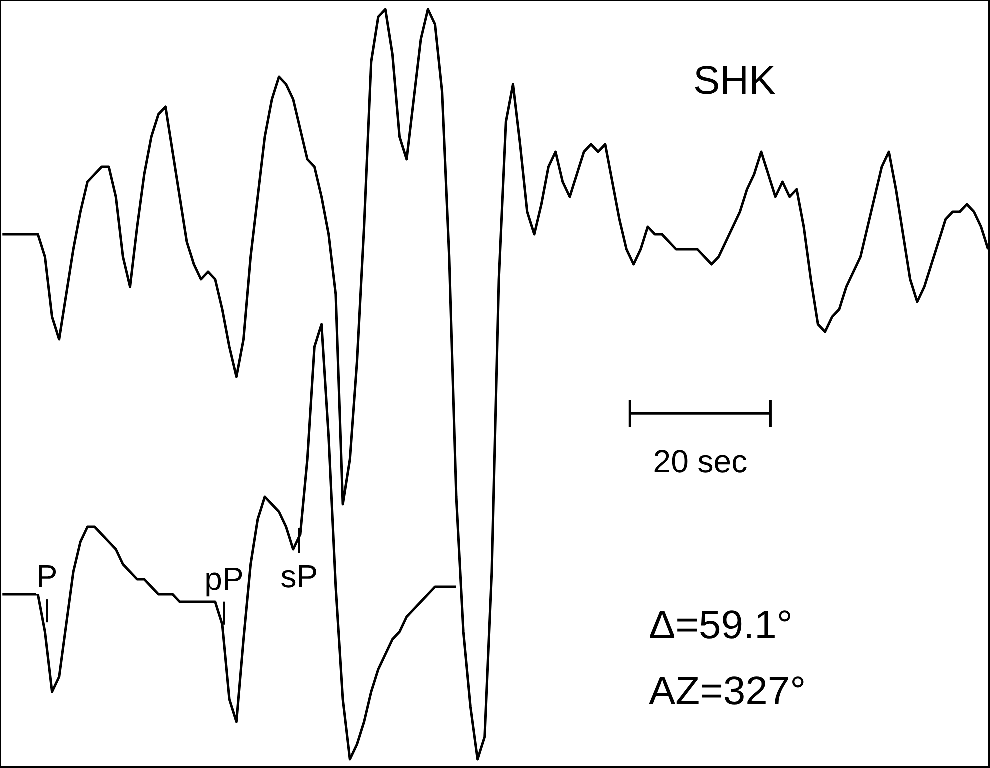  Describe the element at coordinates (700, 461) in the screenshot. I see `annotation: 20 sec` at that location.